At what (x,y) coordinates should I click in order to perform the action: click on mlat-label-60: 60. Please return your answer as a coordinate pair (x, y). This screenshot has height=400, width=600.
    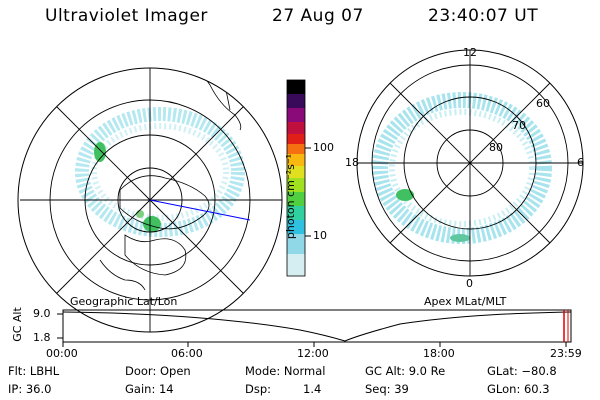
    Looking at the image, I should click on (543, 103).